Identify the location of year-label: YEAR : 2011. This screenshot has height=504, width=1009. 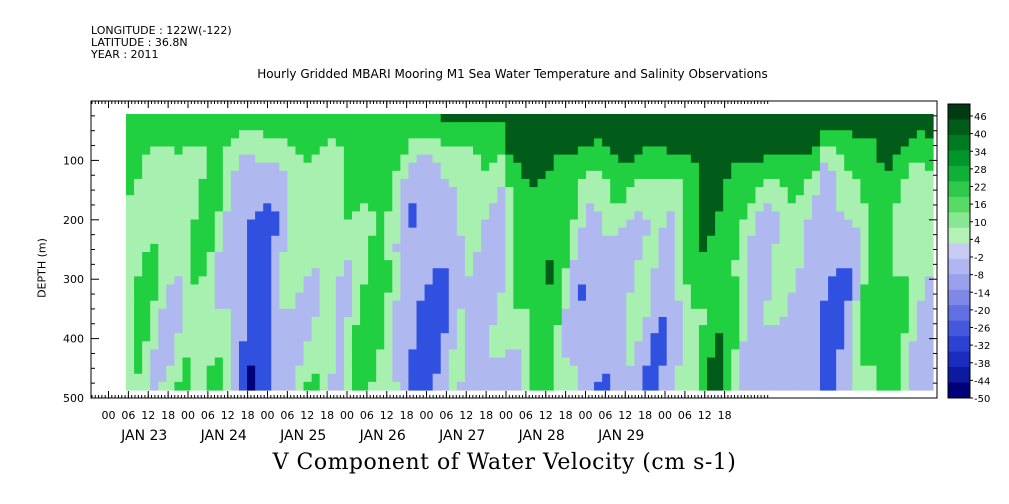
(125, 54).